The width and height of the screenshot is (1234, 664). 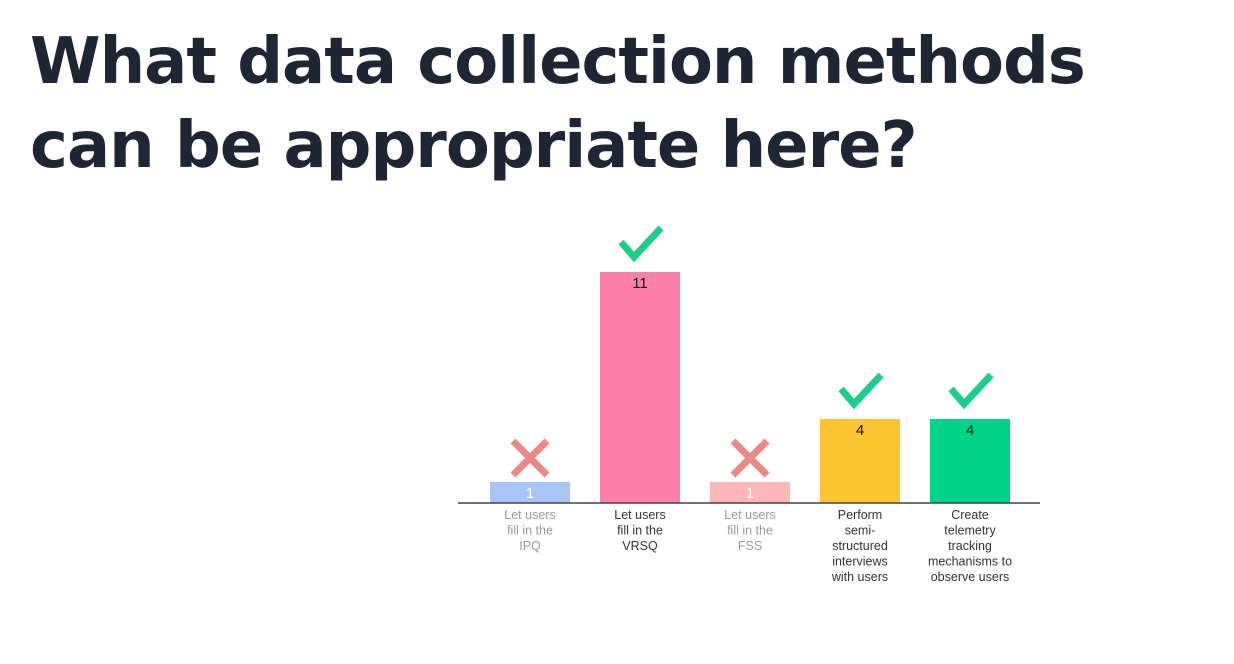 I want to click on category-label-2: Let users fill in the VRSQ, so click(x=639, y=530).